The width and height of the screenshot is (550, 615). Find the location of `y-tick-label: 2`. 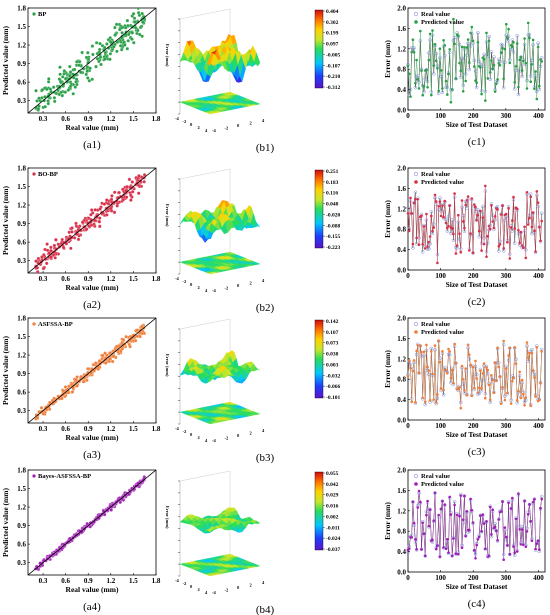

y-tick-label: 2 is located at coordinates (199, 589).